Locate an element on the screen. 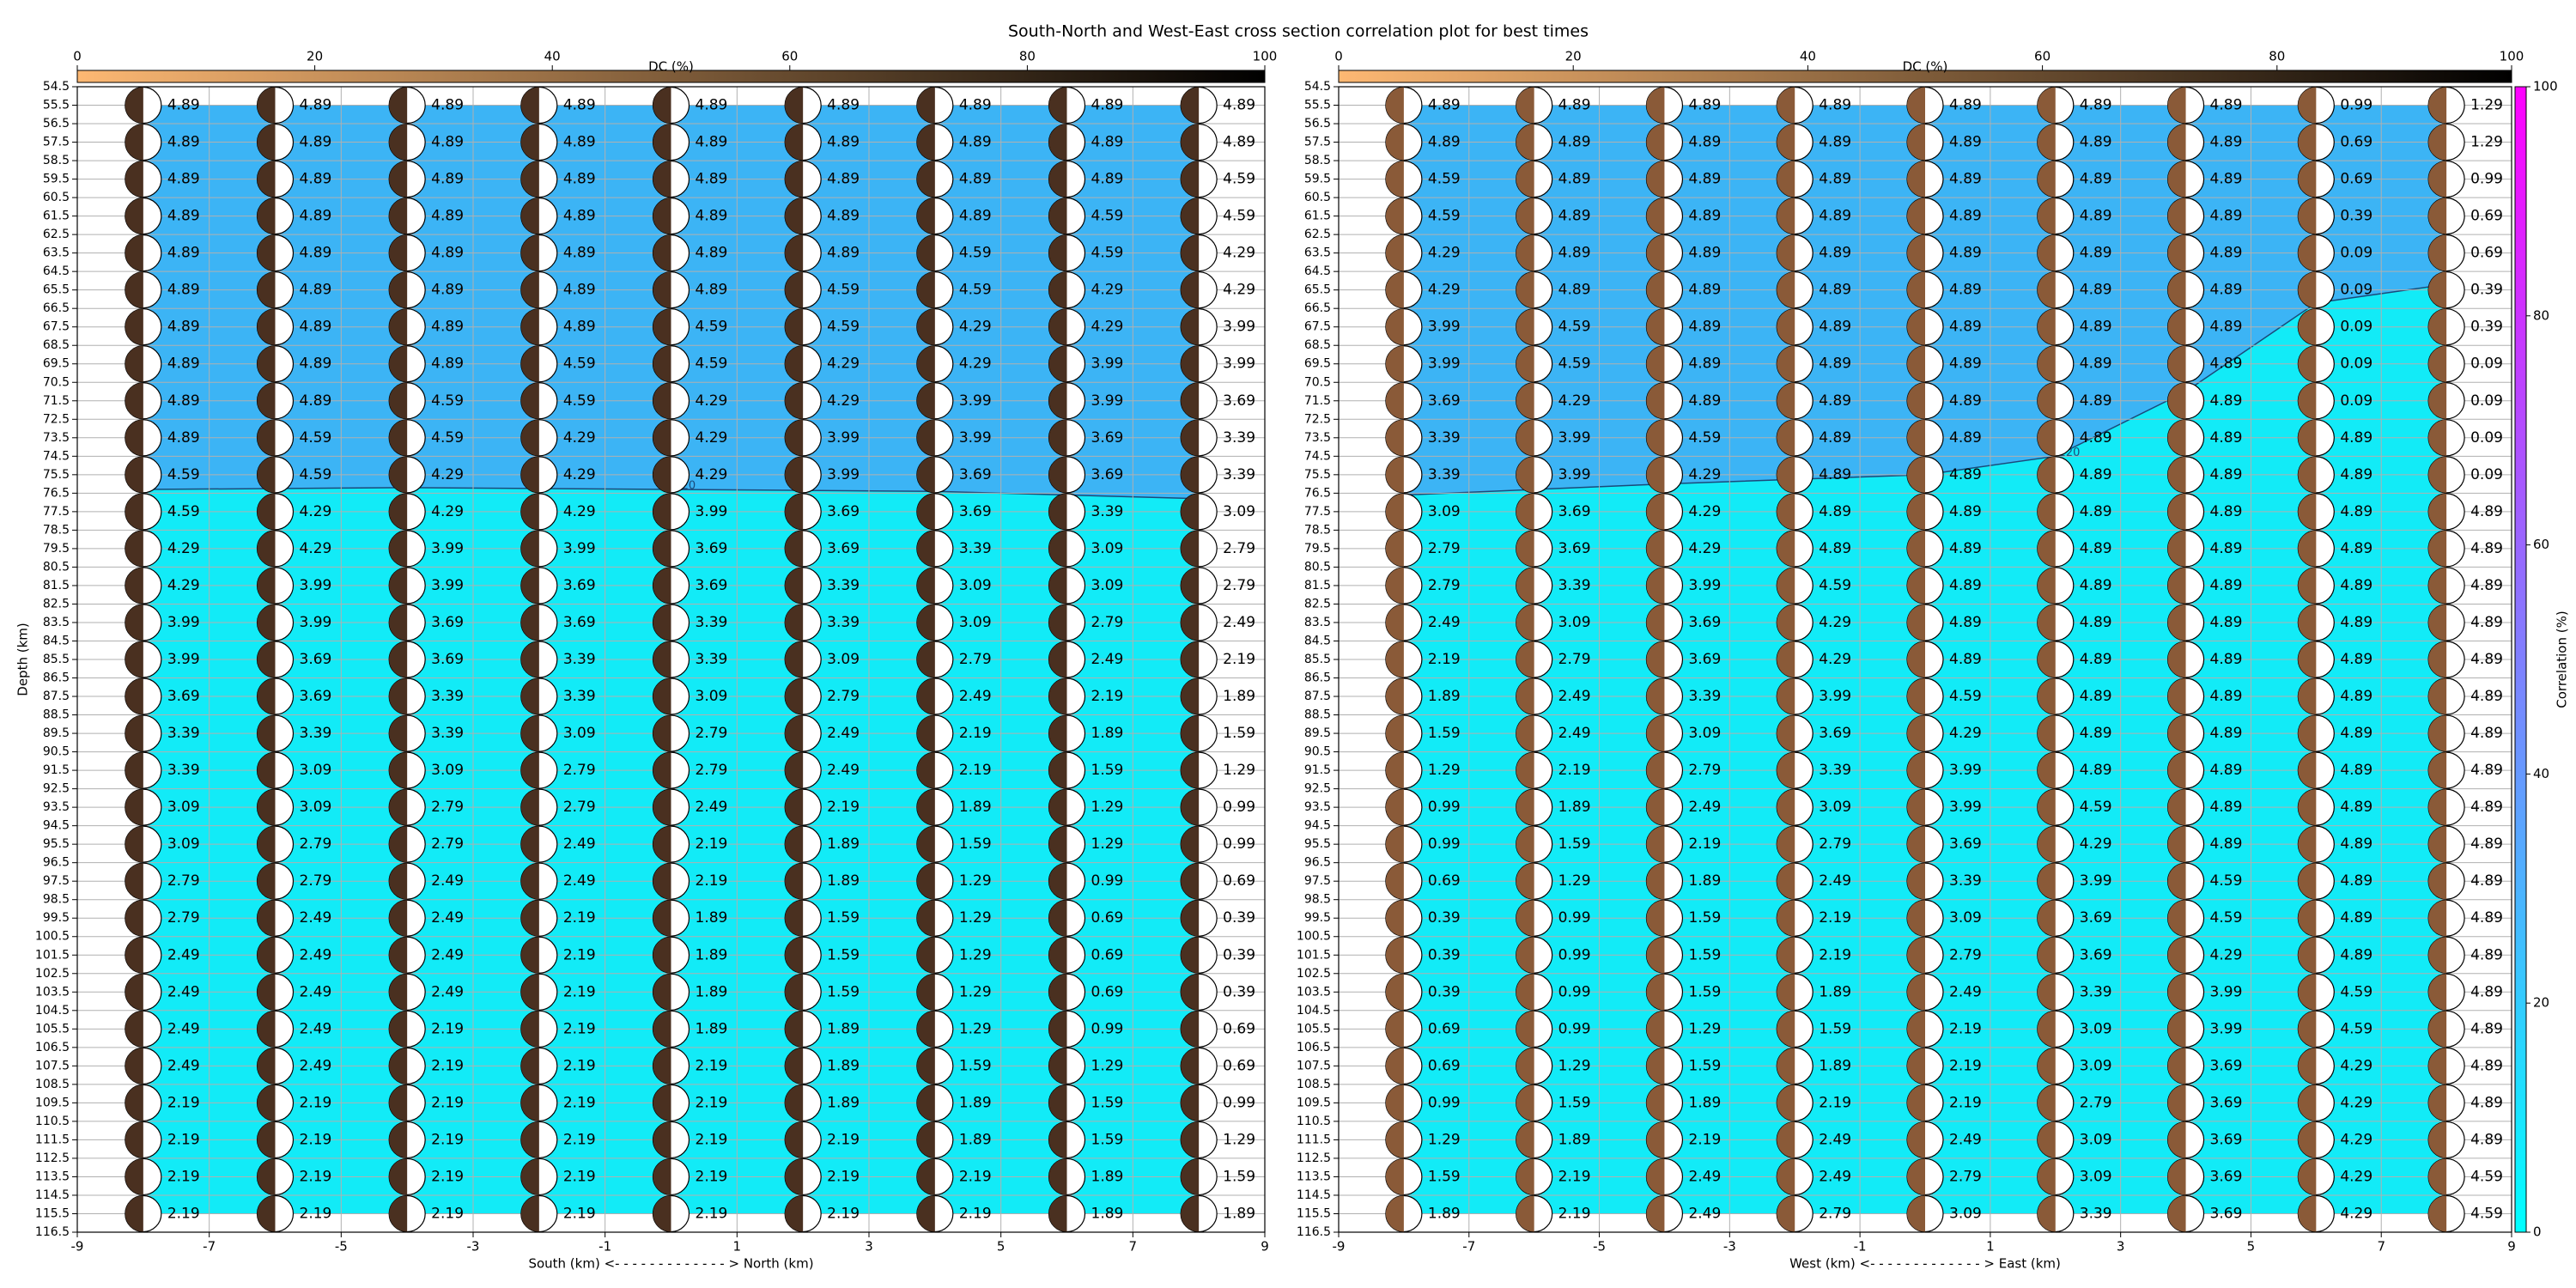  value-label: 0.09 is located at coordinates (2356, 364).